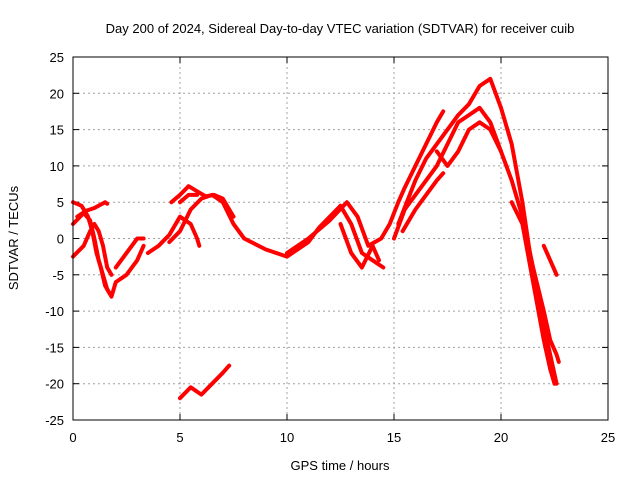  What do you see at coordinates (54, 420) in the screenshot?
I see `y-tick-label: -25` at bounding box center [54, 420].